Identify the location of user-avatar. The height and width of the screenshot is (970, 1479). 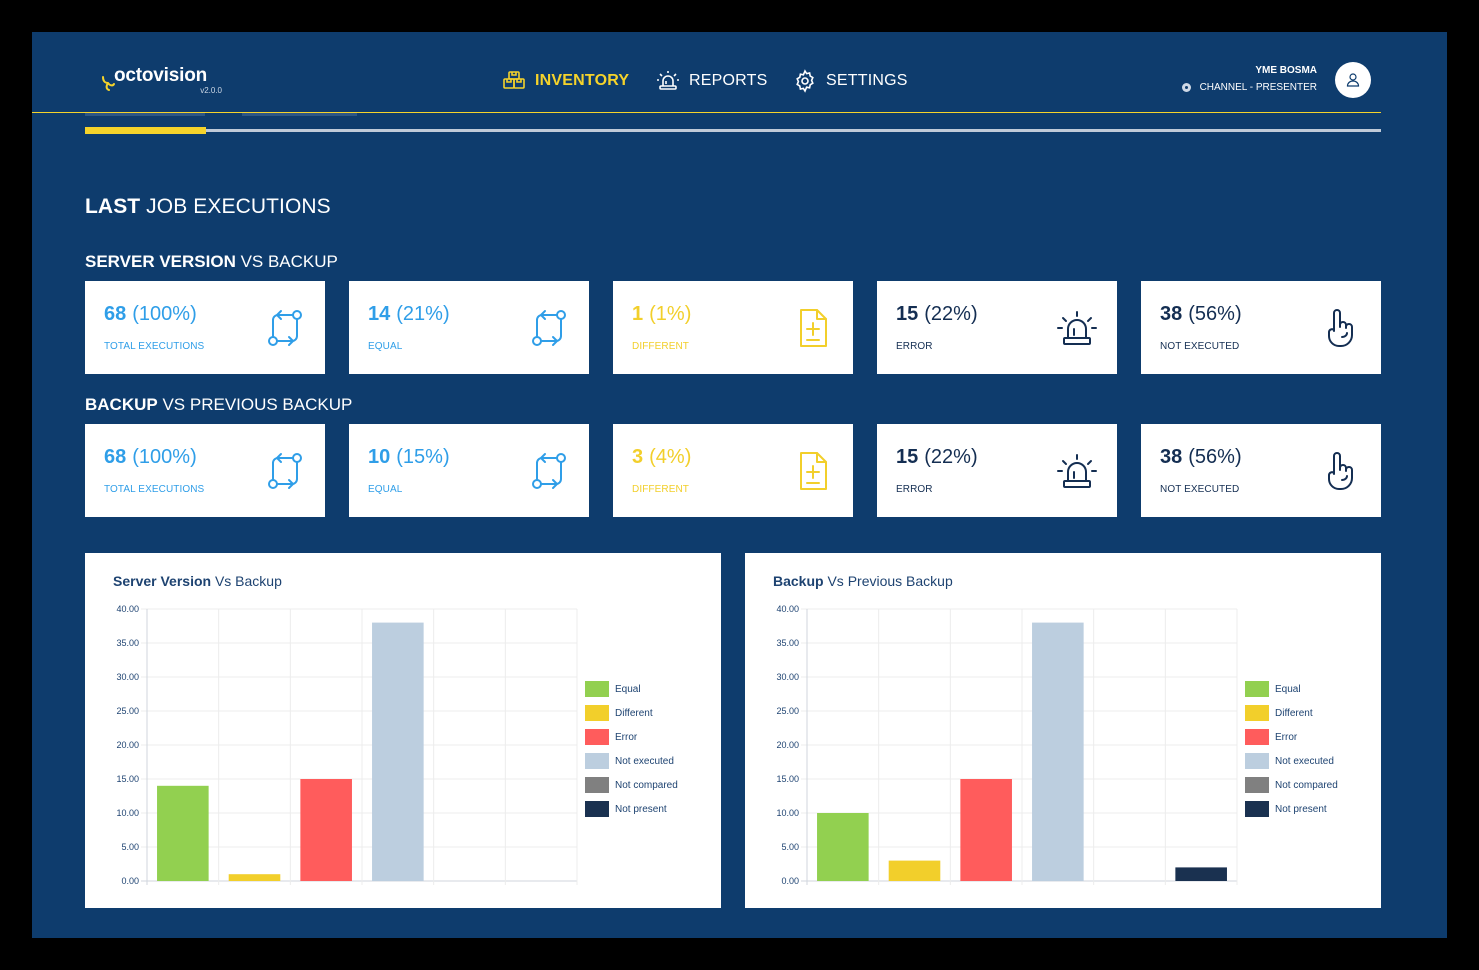
(1353, 80).